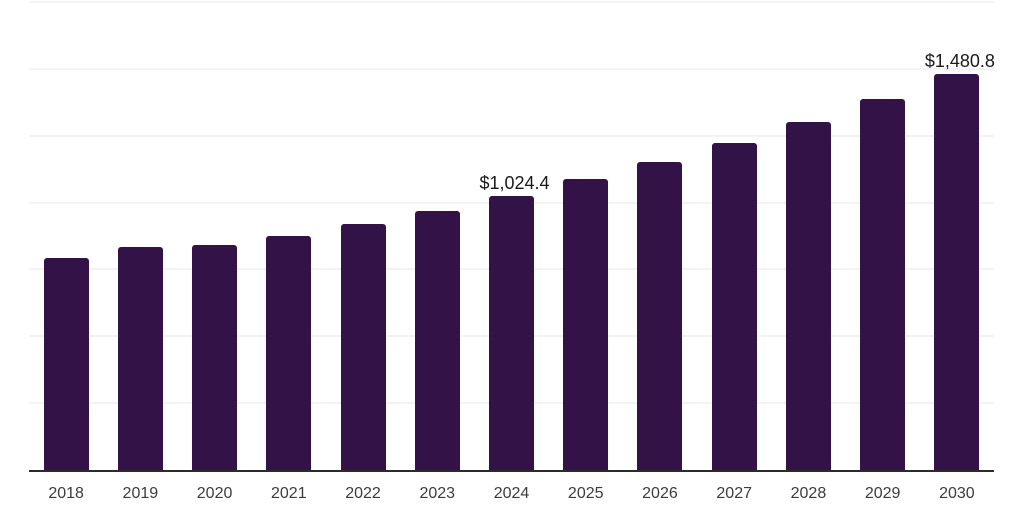 The height and width of the screenshot is (512, 1024). I want to click on x-tick-label-2019: 2019, so click(140, 493).